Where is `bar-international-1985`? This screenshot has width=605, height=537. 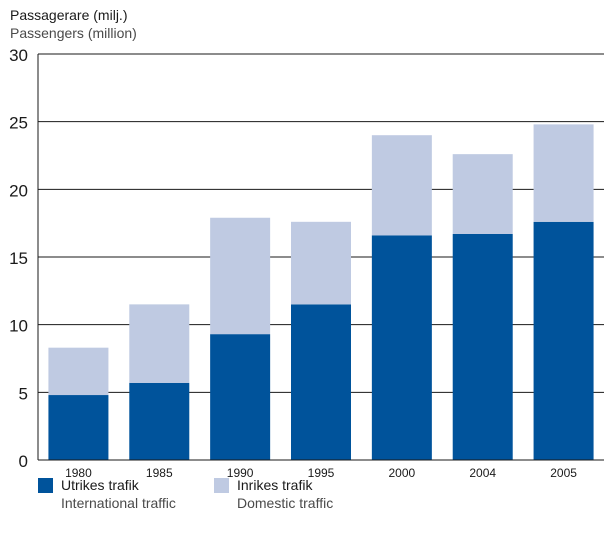 bar-international-1985 is located at coordinates (159, 421).